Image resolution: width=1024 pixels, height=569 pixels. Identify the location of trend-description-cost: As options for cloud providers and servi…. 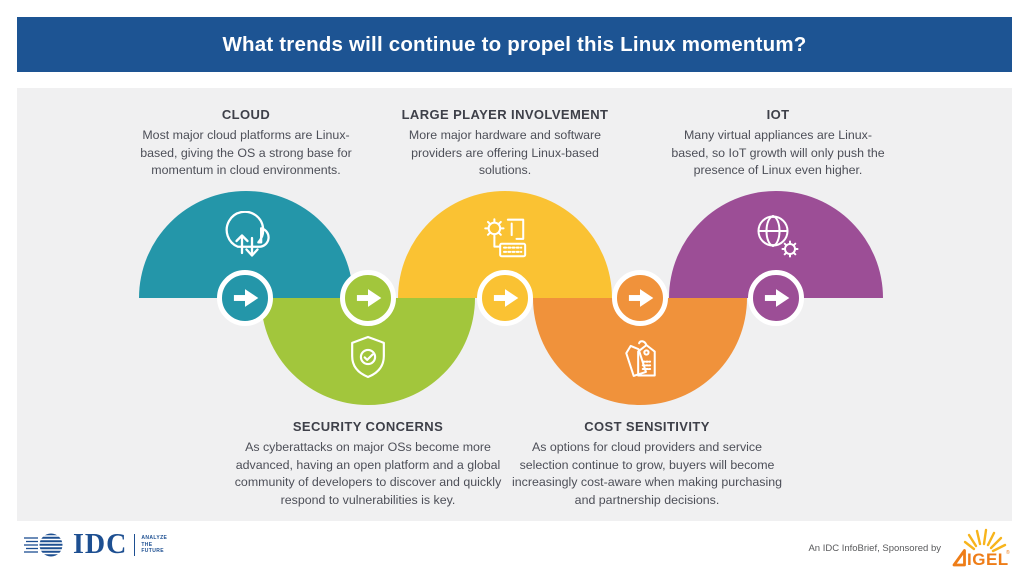
(647, 473).